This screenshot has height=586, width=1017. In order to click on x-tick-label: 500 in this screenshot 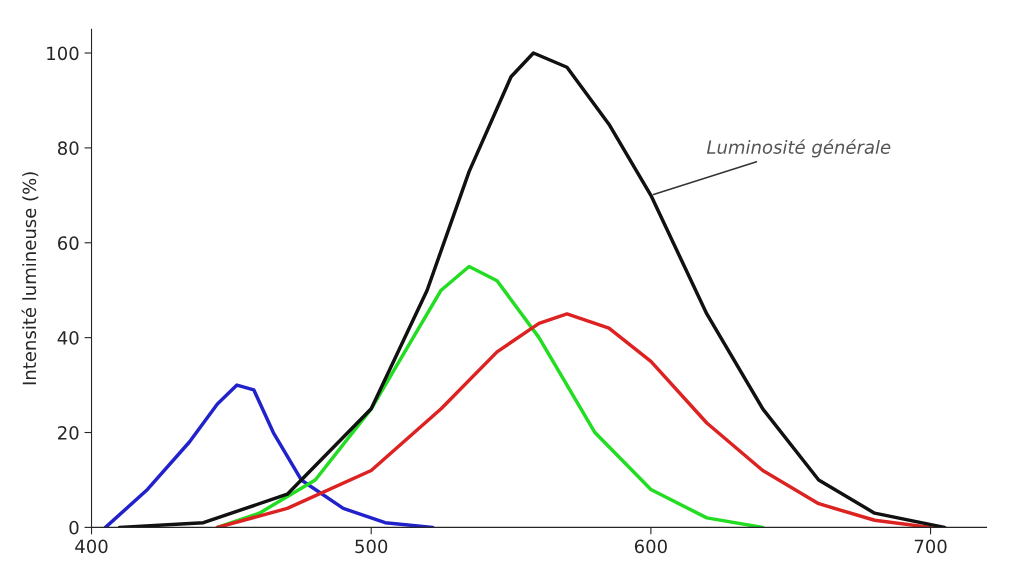, I will do `click(371, 546)`.